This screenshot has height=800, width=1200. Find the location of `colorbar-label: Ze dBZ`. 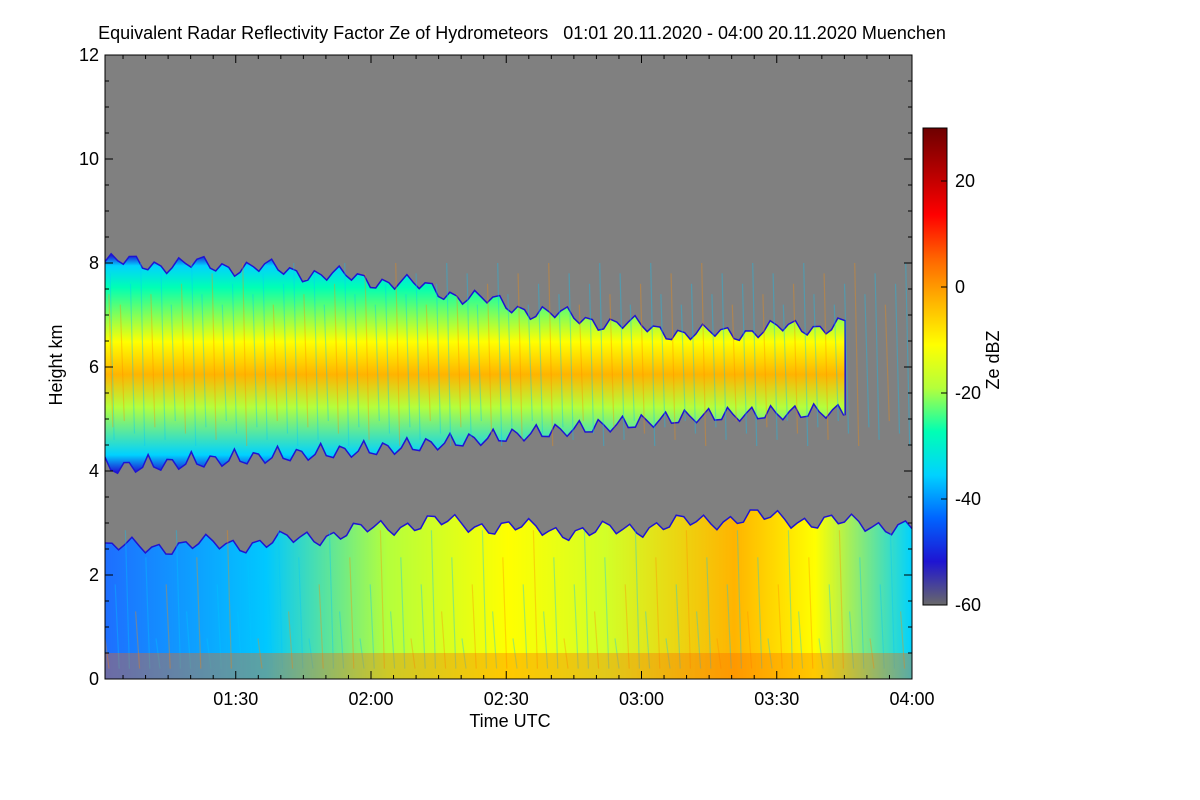

colorbar-label: Ze dBZ is located at coordinates (993, 359).